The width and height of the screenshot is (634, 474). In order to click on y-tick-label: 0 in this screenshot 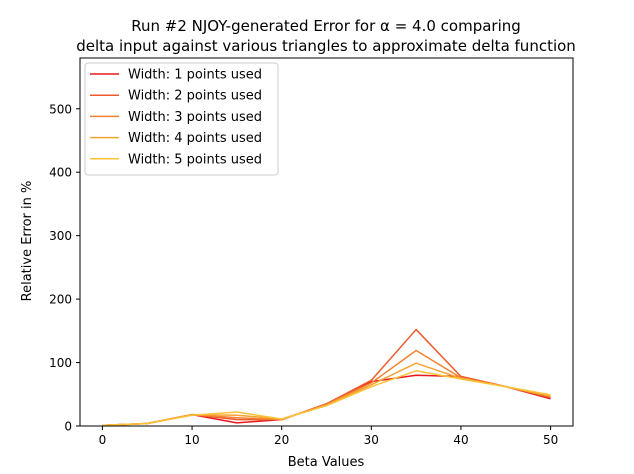, I will do `click(68, 427)`.